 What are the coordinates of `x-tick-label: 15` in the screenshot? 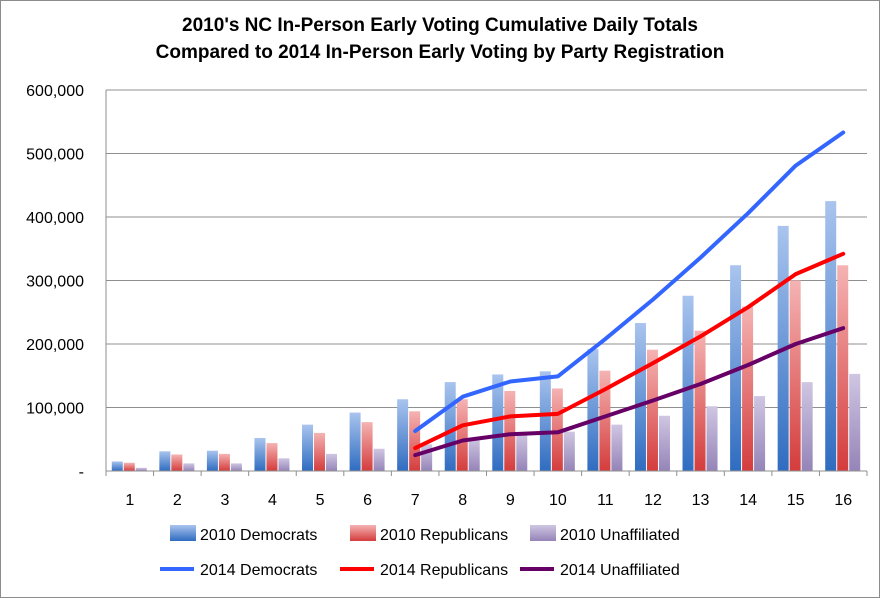 It's located at (796, 500).